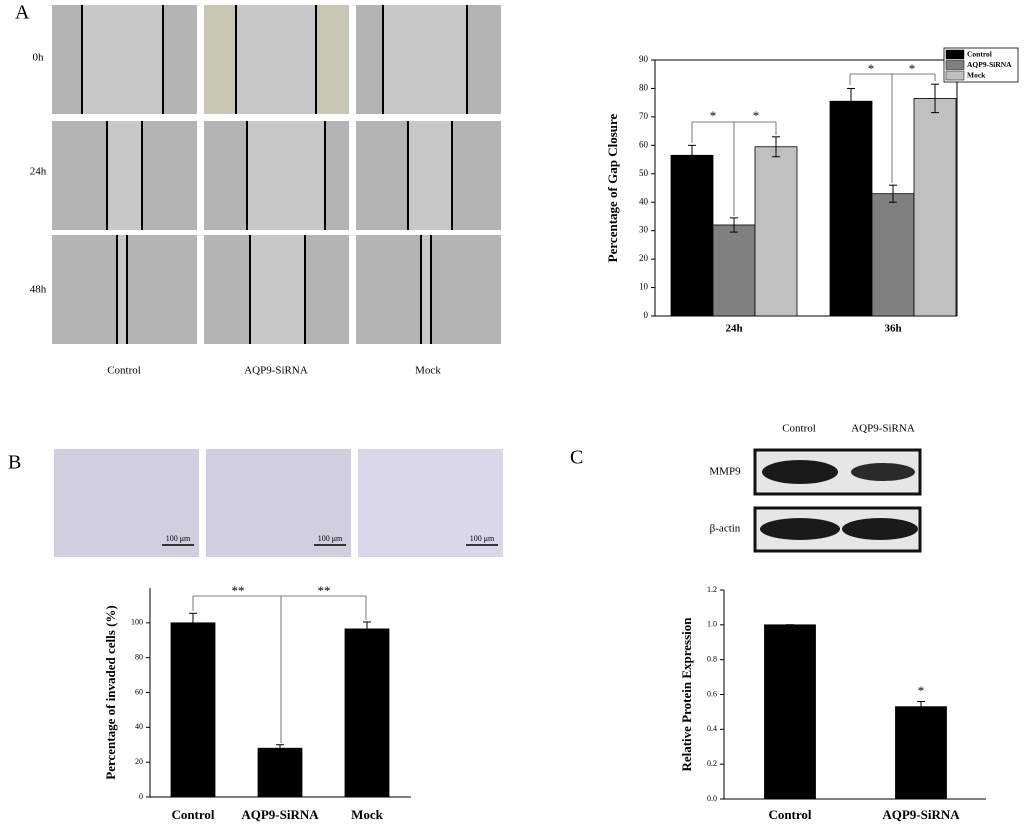  Describe the element at coordinates (712, 658) in the screenshot. I see `y-tick-label: 0.8` at that location.